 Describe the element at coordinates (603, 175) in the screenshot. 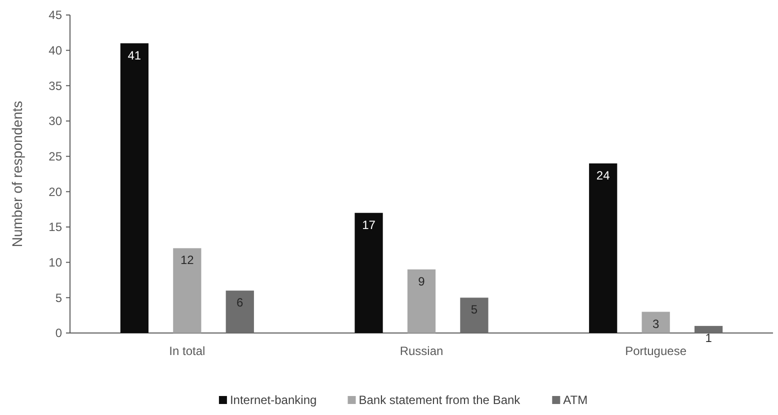

I see `data-label: 24` at that location.